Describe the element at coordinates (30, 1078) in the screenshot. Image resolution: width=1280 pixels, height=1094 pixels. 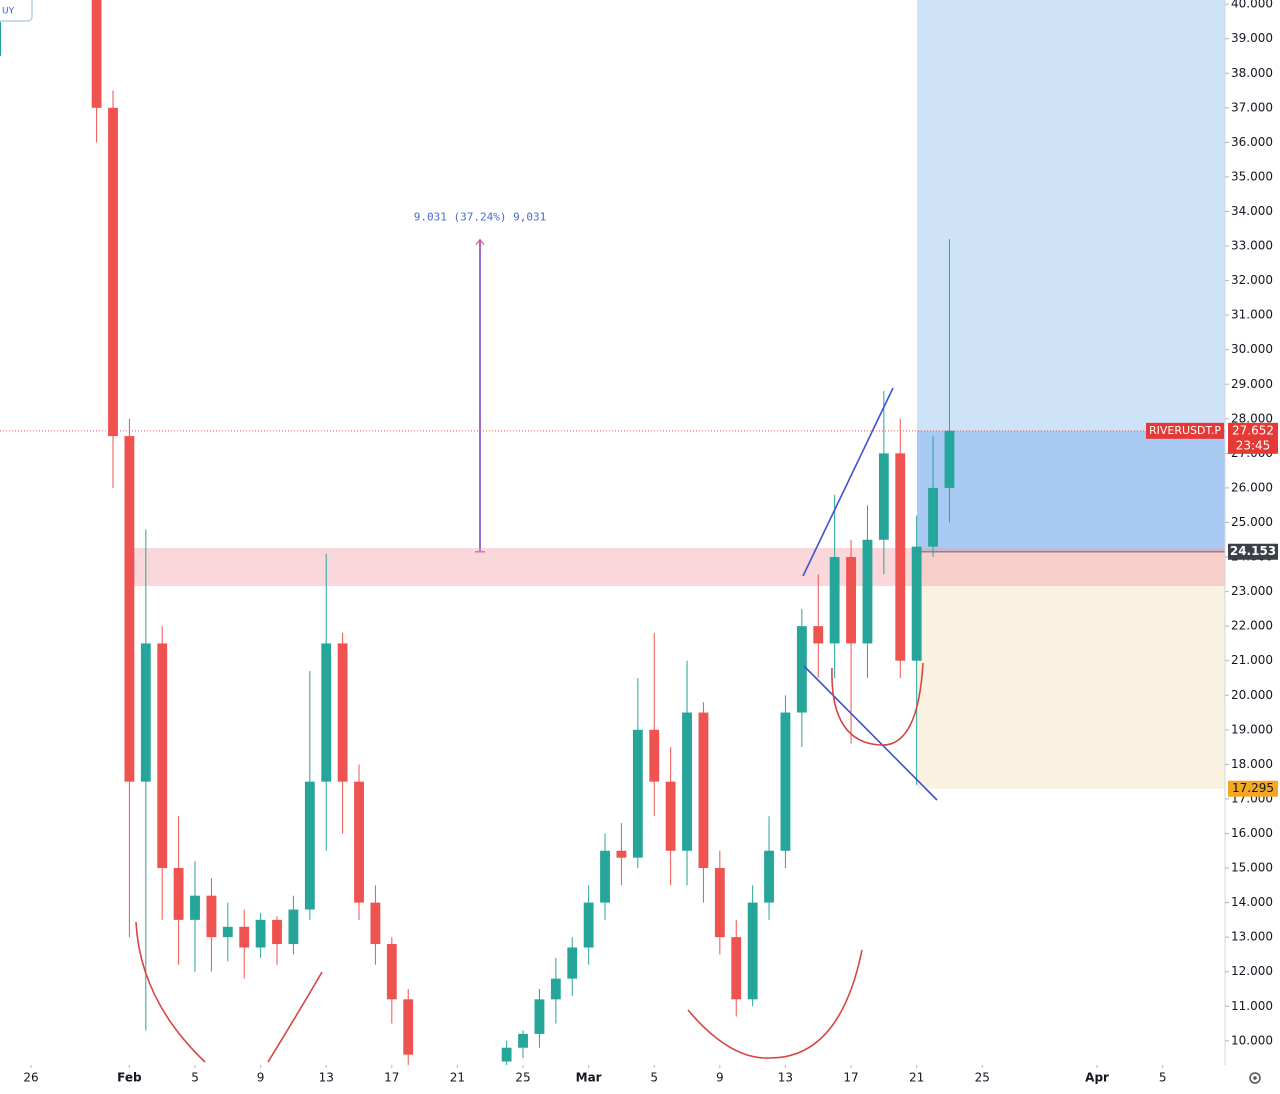
I see `x-tick-label: 26` at that location.